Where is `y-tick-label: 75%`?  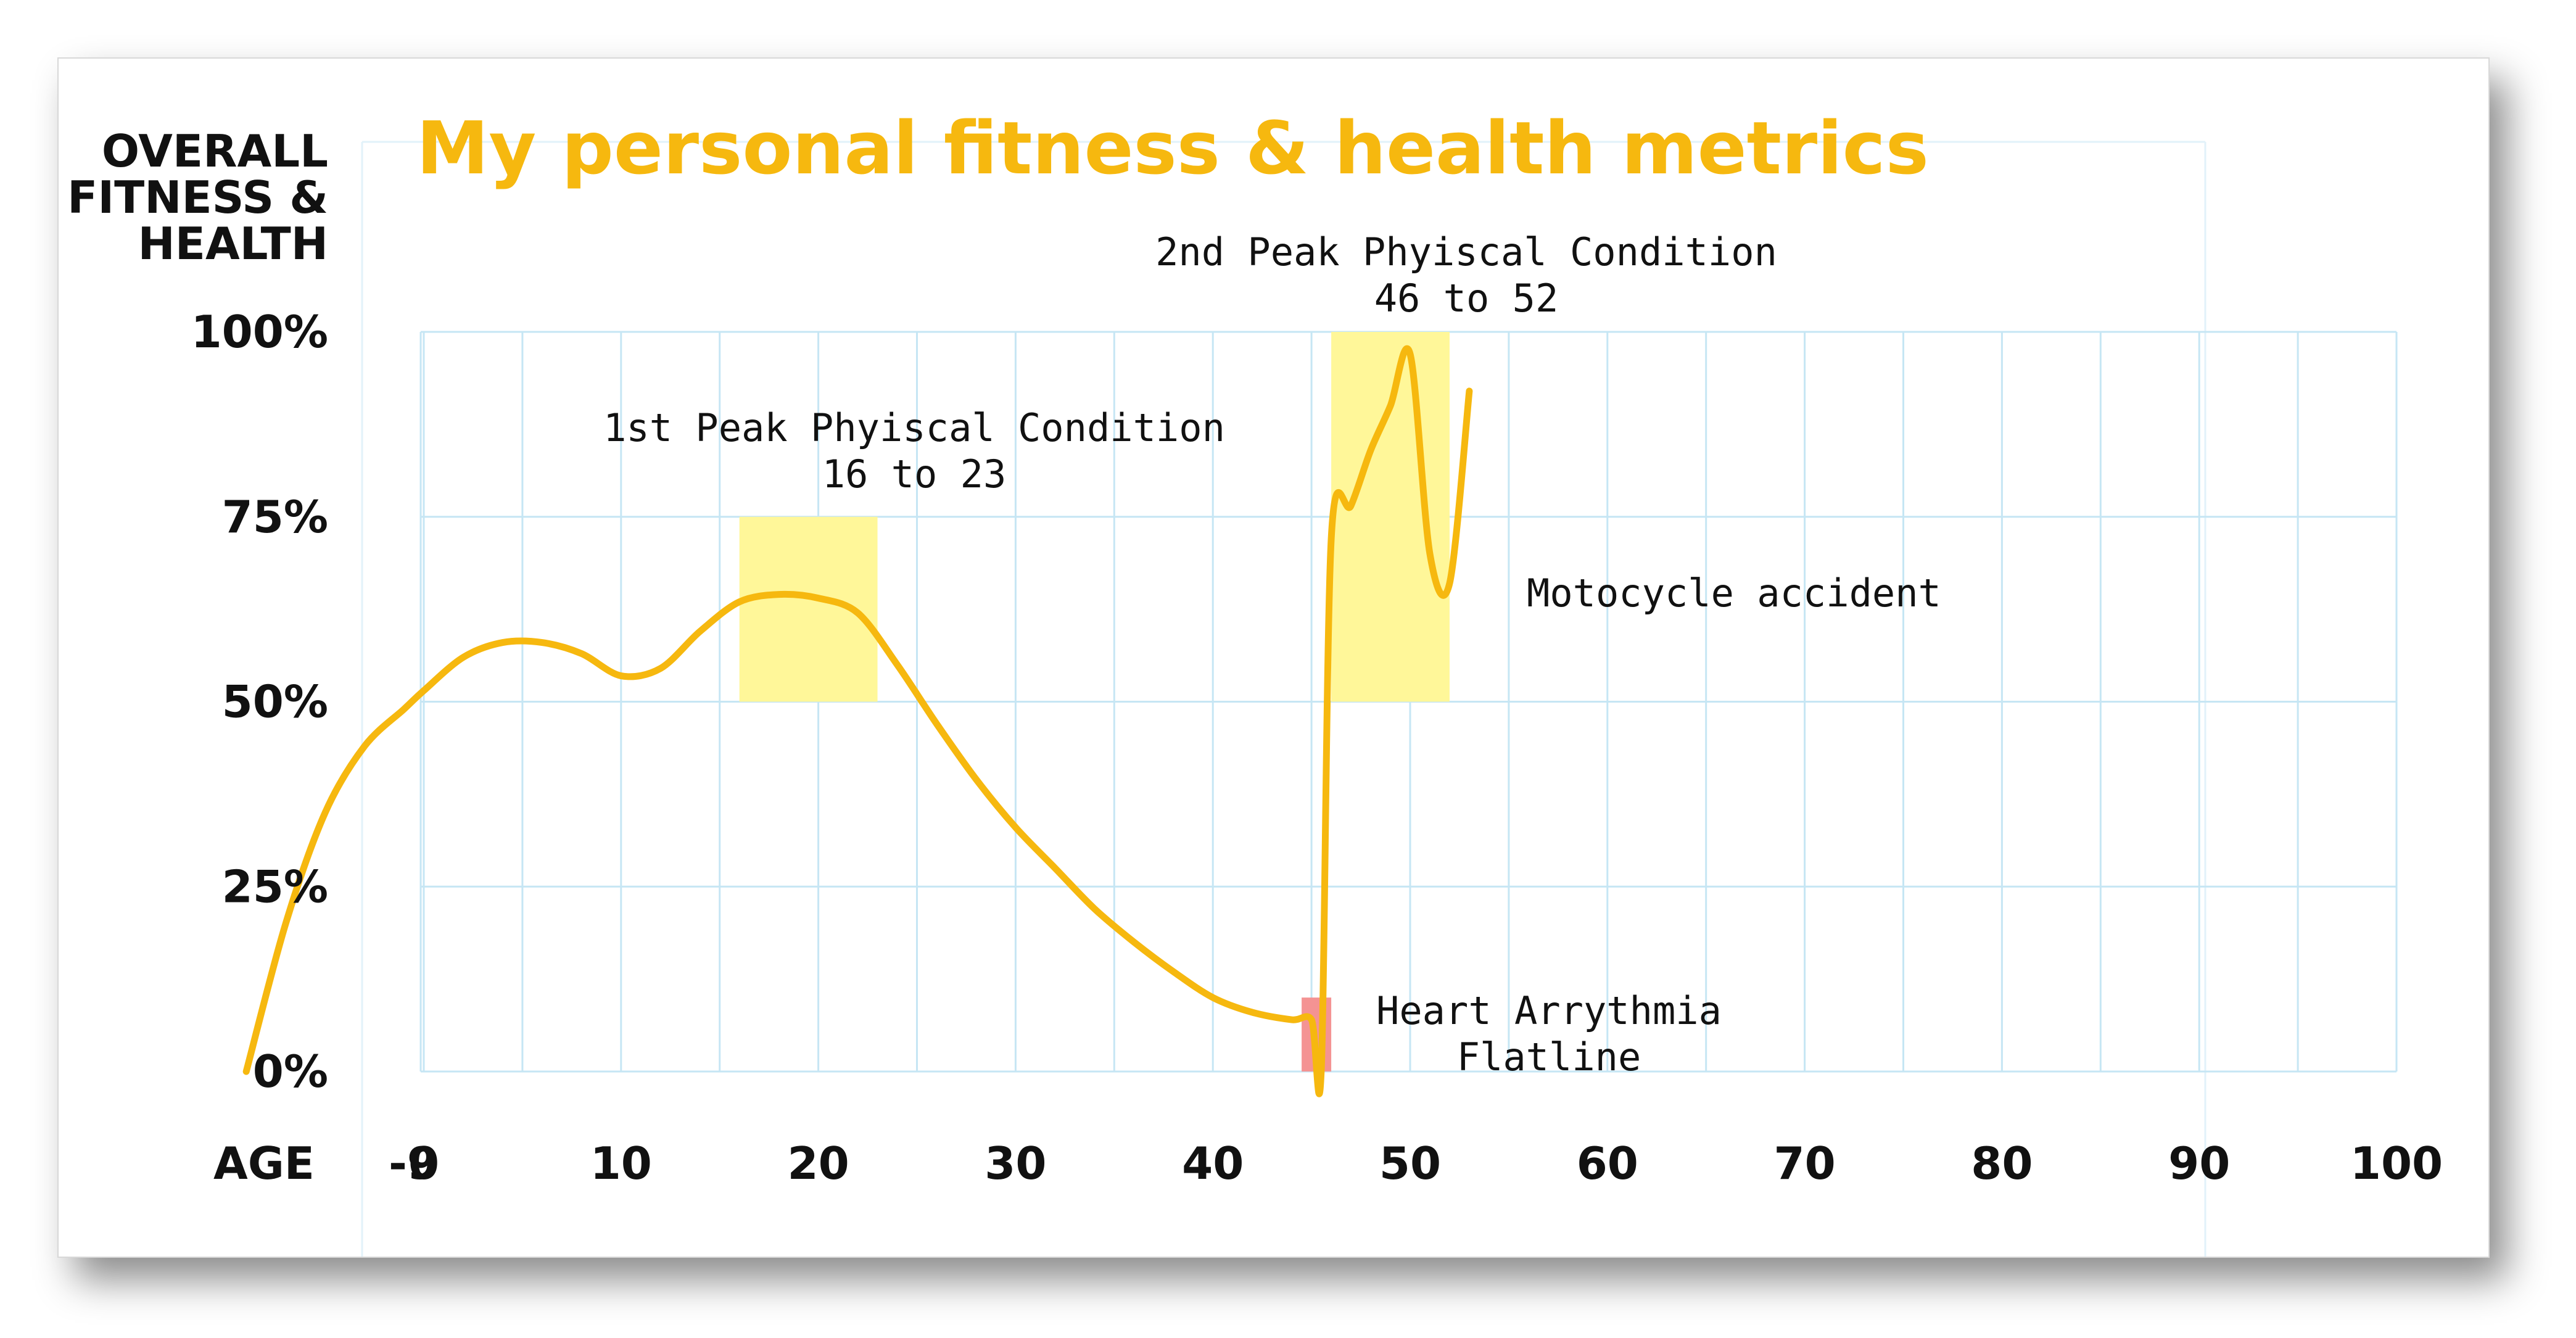
y-tick-label: 75% is located at coordinates (275, 517).